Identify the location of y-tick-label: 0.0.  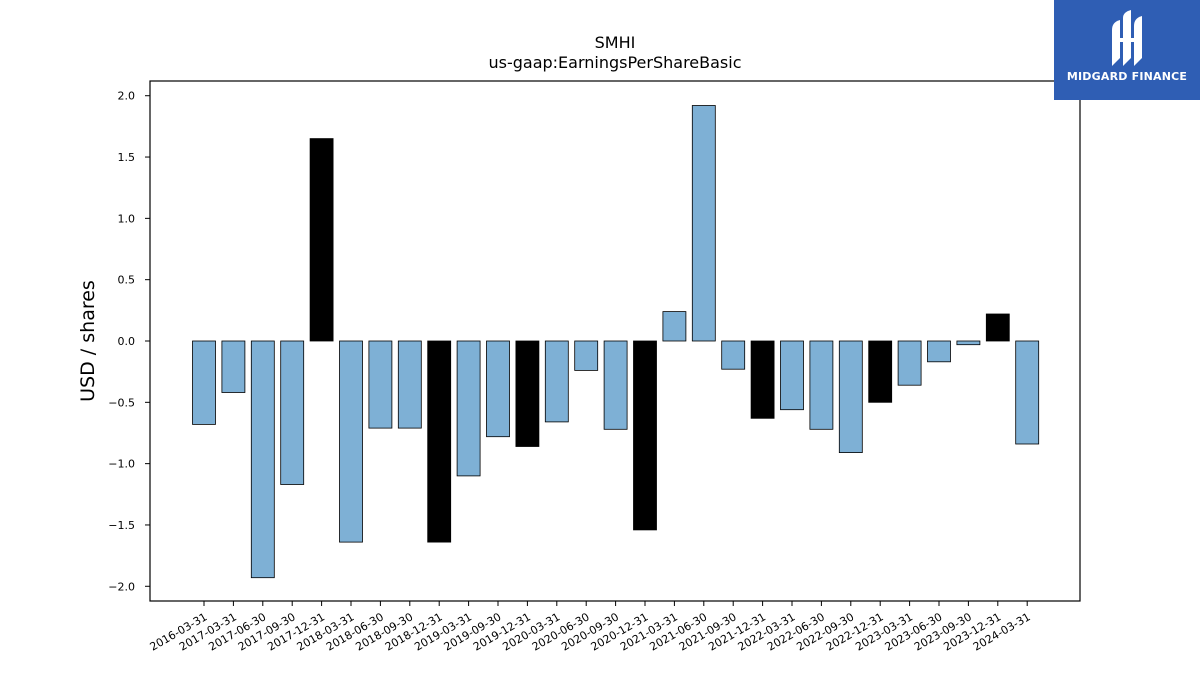
(127, 341).